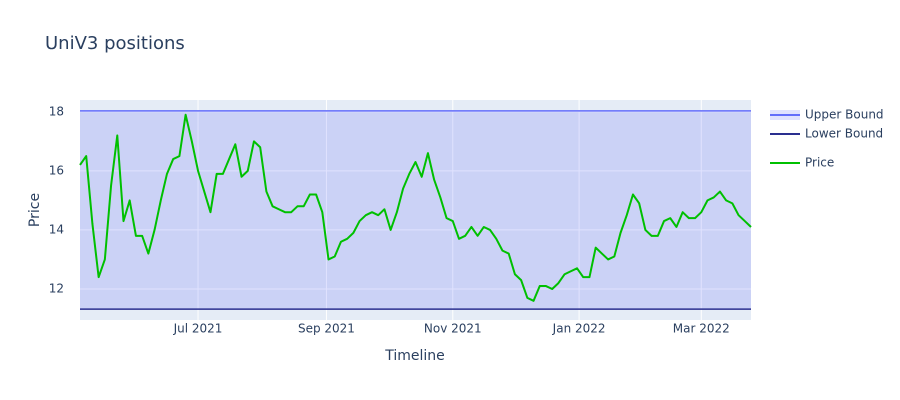  Describe the element at coordinates (56, 288) in the screenshot. I see `y-tick-label: 12` at that location.